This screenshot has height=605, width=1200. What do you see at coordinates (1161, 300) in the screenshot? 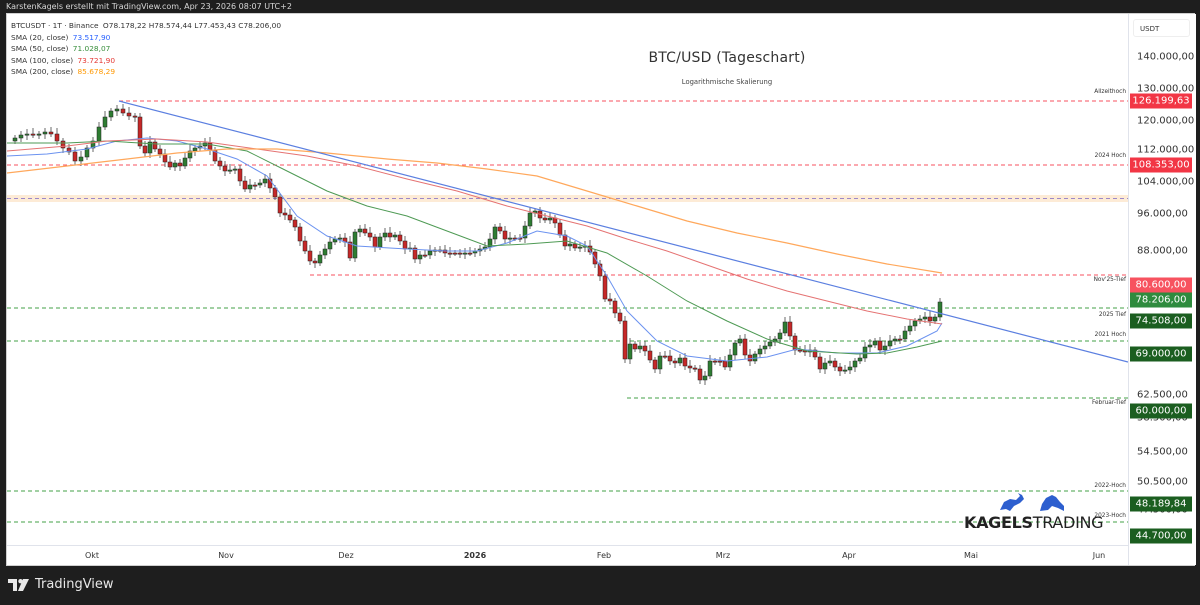
I see `price-level-badge: 78.206,00` at bounding box center [1161, 300].